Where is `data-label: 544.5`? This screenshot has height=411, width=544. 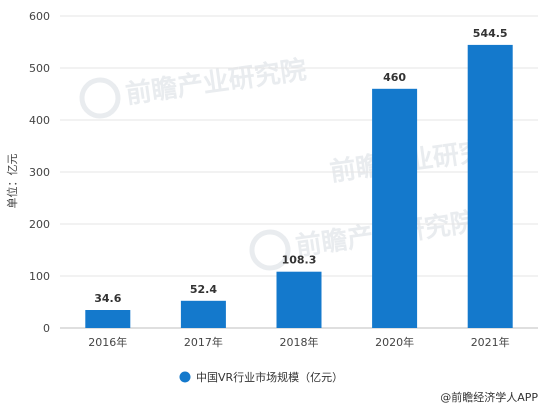 data-label: 544.5 is located at coordinates (490, 33).